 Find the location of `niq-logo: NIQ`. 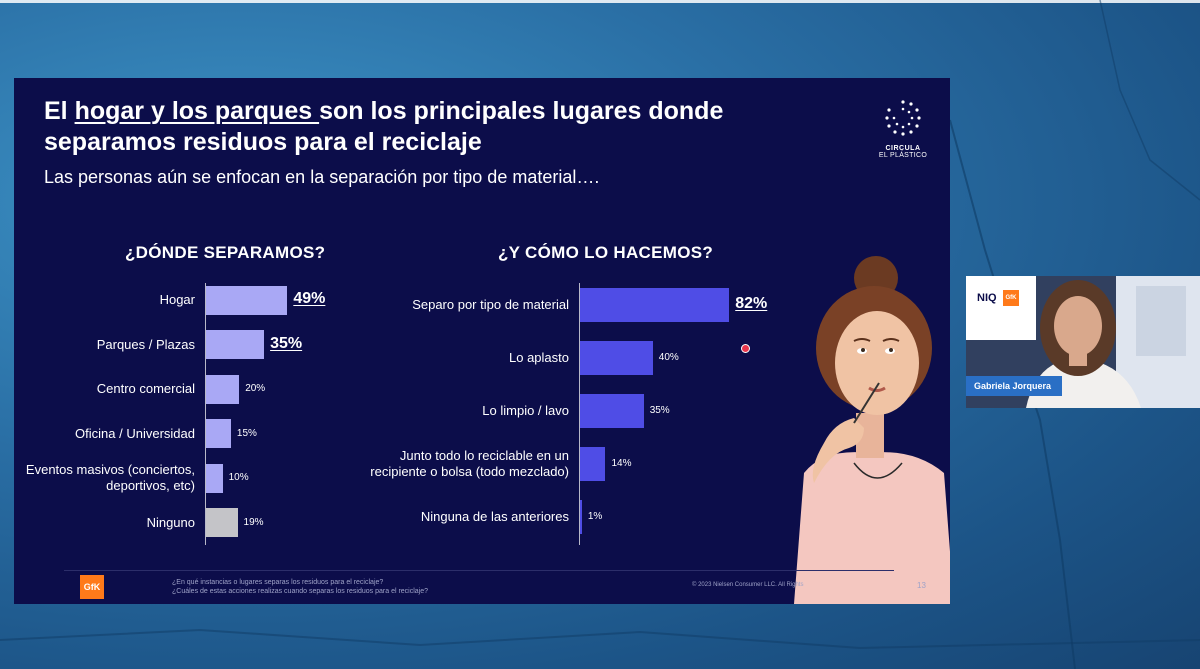

niq-logo: NIQ is located at coordinates (987, 298).